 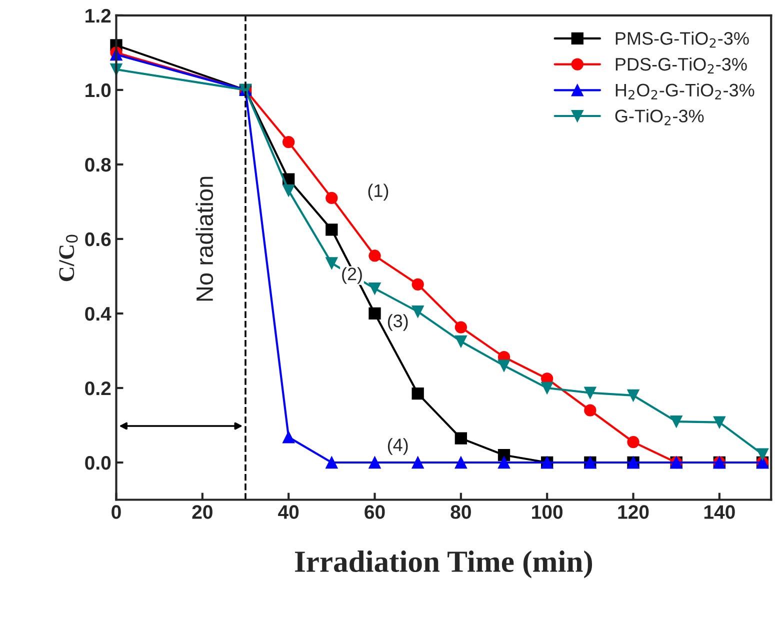 What do you see at coordinates (374, 512) in the screenshot?
I see `x-tick-label: 60` at bounding box center [374, 512].